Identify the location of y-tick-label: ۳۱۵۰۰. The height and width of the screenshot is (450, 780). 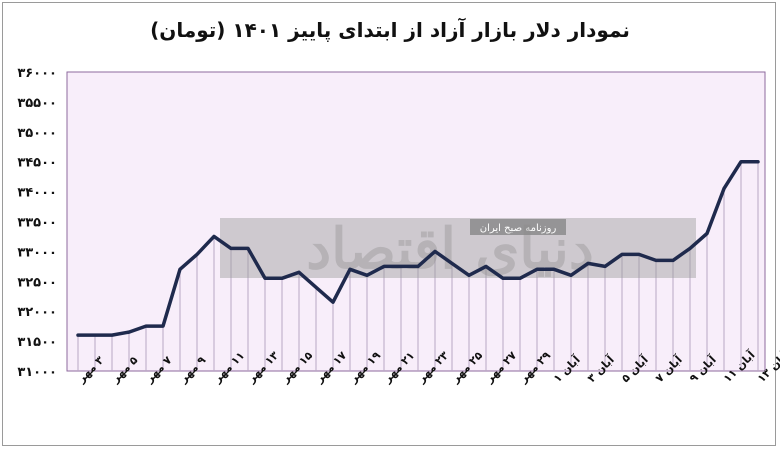
(37, 342).